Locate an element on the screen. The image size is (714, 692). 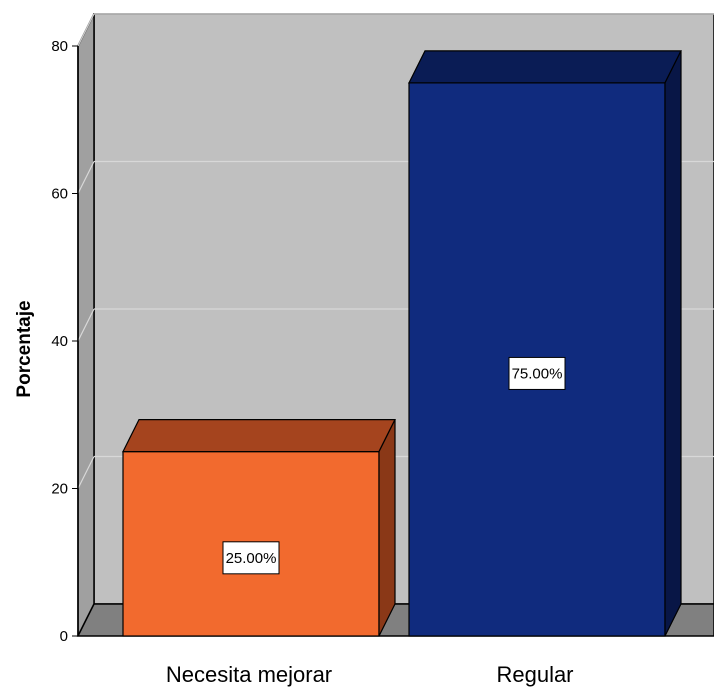
x-category-label: Regular is located at coordinates (534, 674).